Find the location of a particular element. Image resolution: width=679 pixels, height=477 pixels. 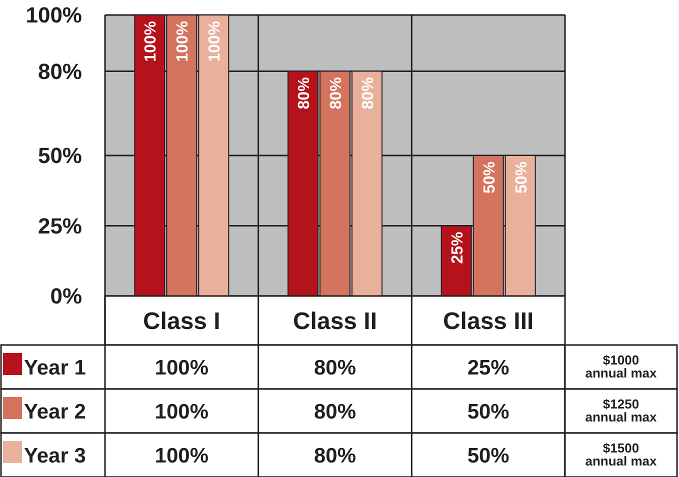

x-tick-label: Class I is located at coordinates (181, 321).